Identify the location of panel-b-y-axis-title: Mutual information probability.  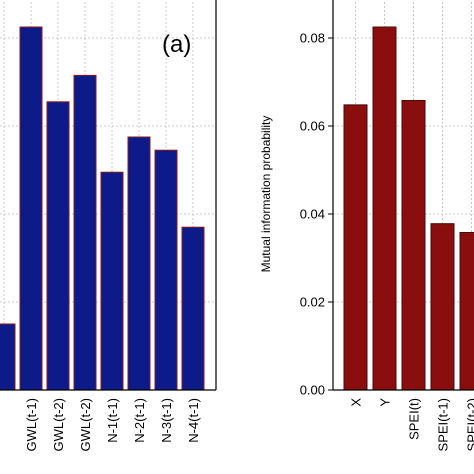
(266, 194).